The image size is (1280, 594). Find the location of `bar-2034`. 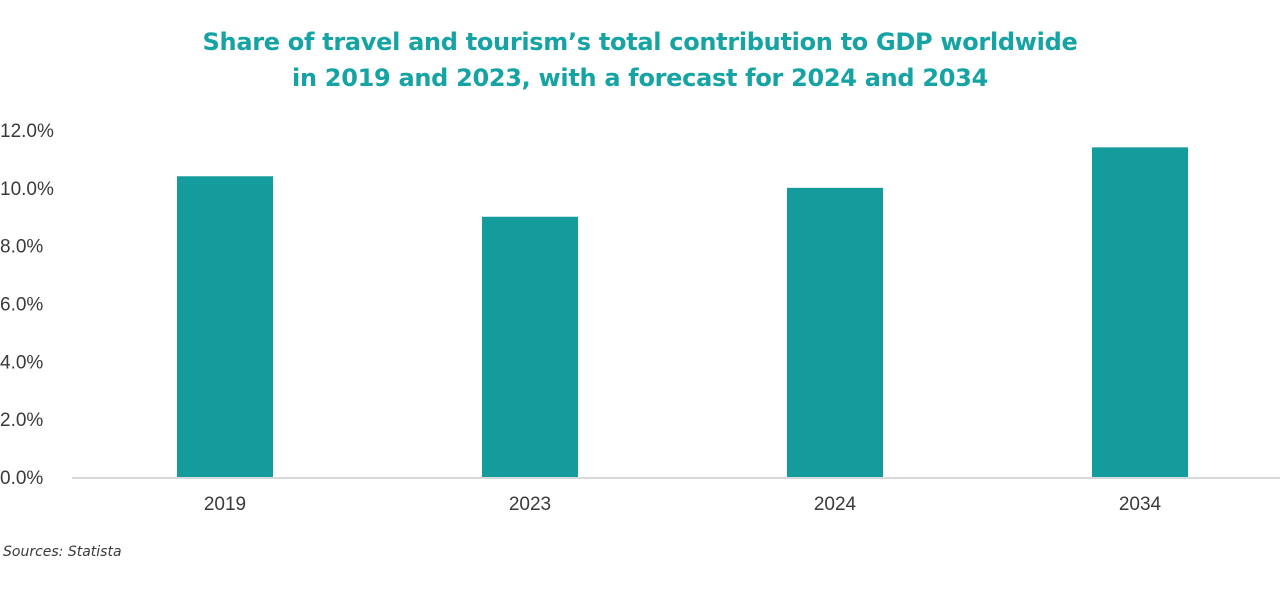

bar-2034 is located at coordinates (1140, 312).